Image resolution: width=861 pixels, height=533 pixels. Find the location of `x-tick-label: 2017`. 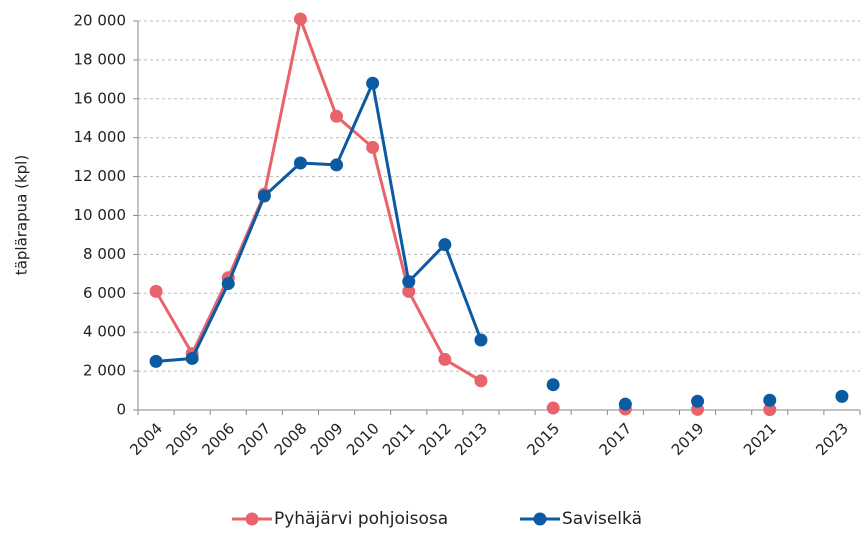

x-tick-label: 2017 is located at coordinates (616, 439).